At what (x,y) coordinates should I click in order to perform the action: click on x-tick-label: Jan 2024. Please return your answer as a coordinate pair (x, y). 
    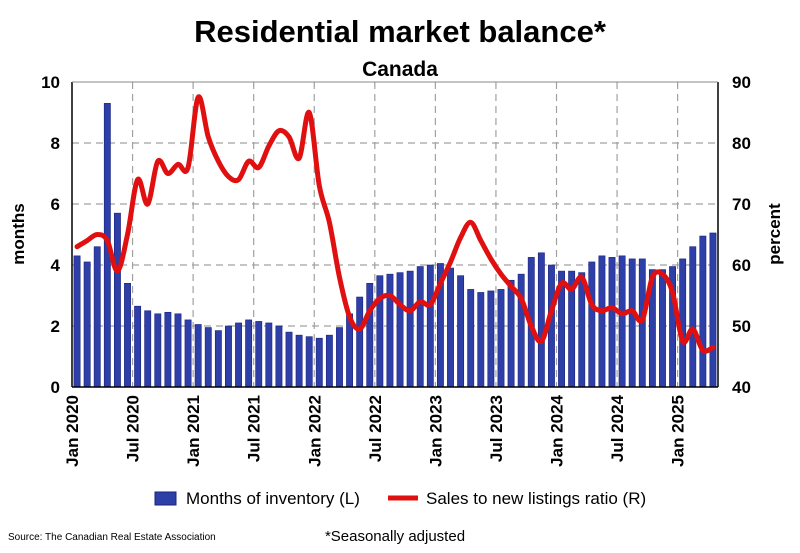
    Looking at the image, I should click on (557, 430).